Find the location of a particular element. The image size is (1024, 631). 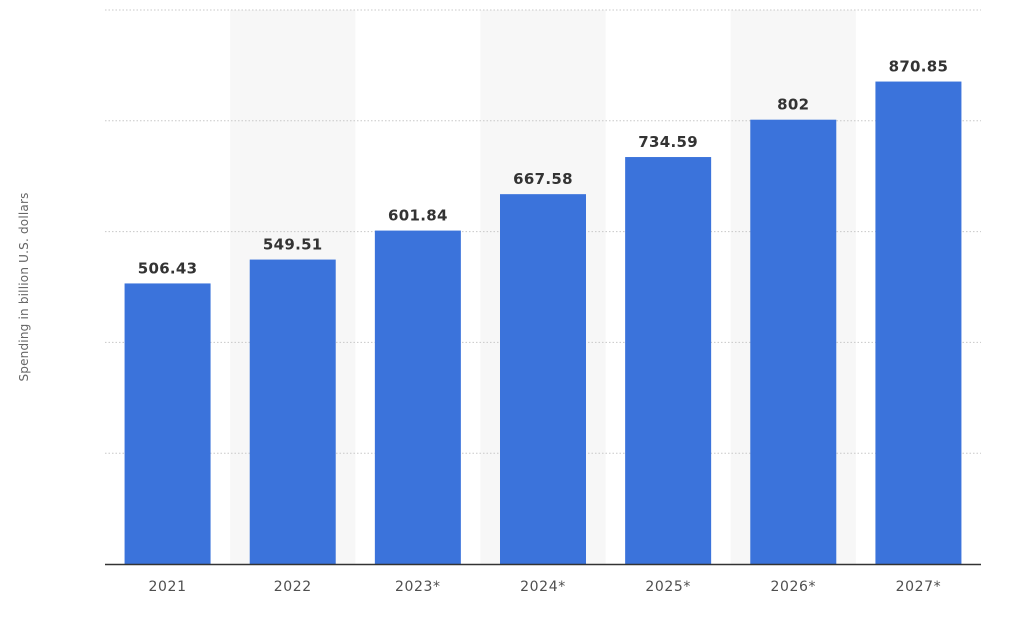

bar-2022 is located at coordinates (292, 411).